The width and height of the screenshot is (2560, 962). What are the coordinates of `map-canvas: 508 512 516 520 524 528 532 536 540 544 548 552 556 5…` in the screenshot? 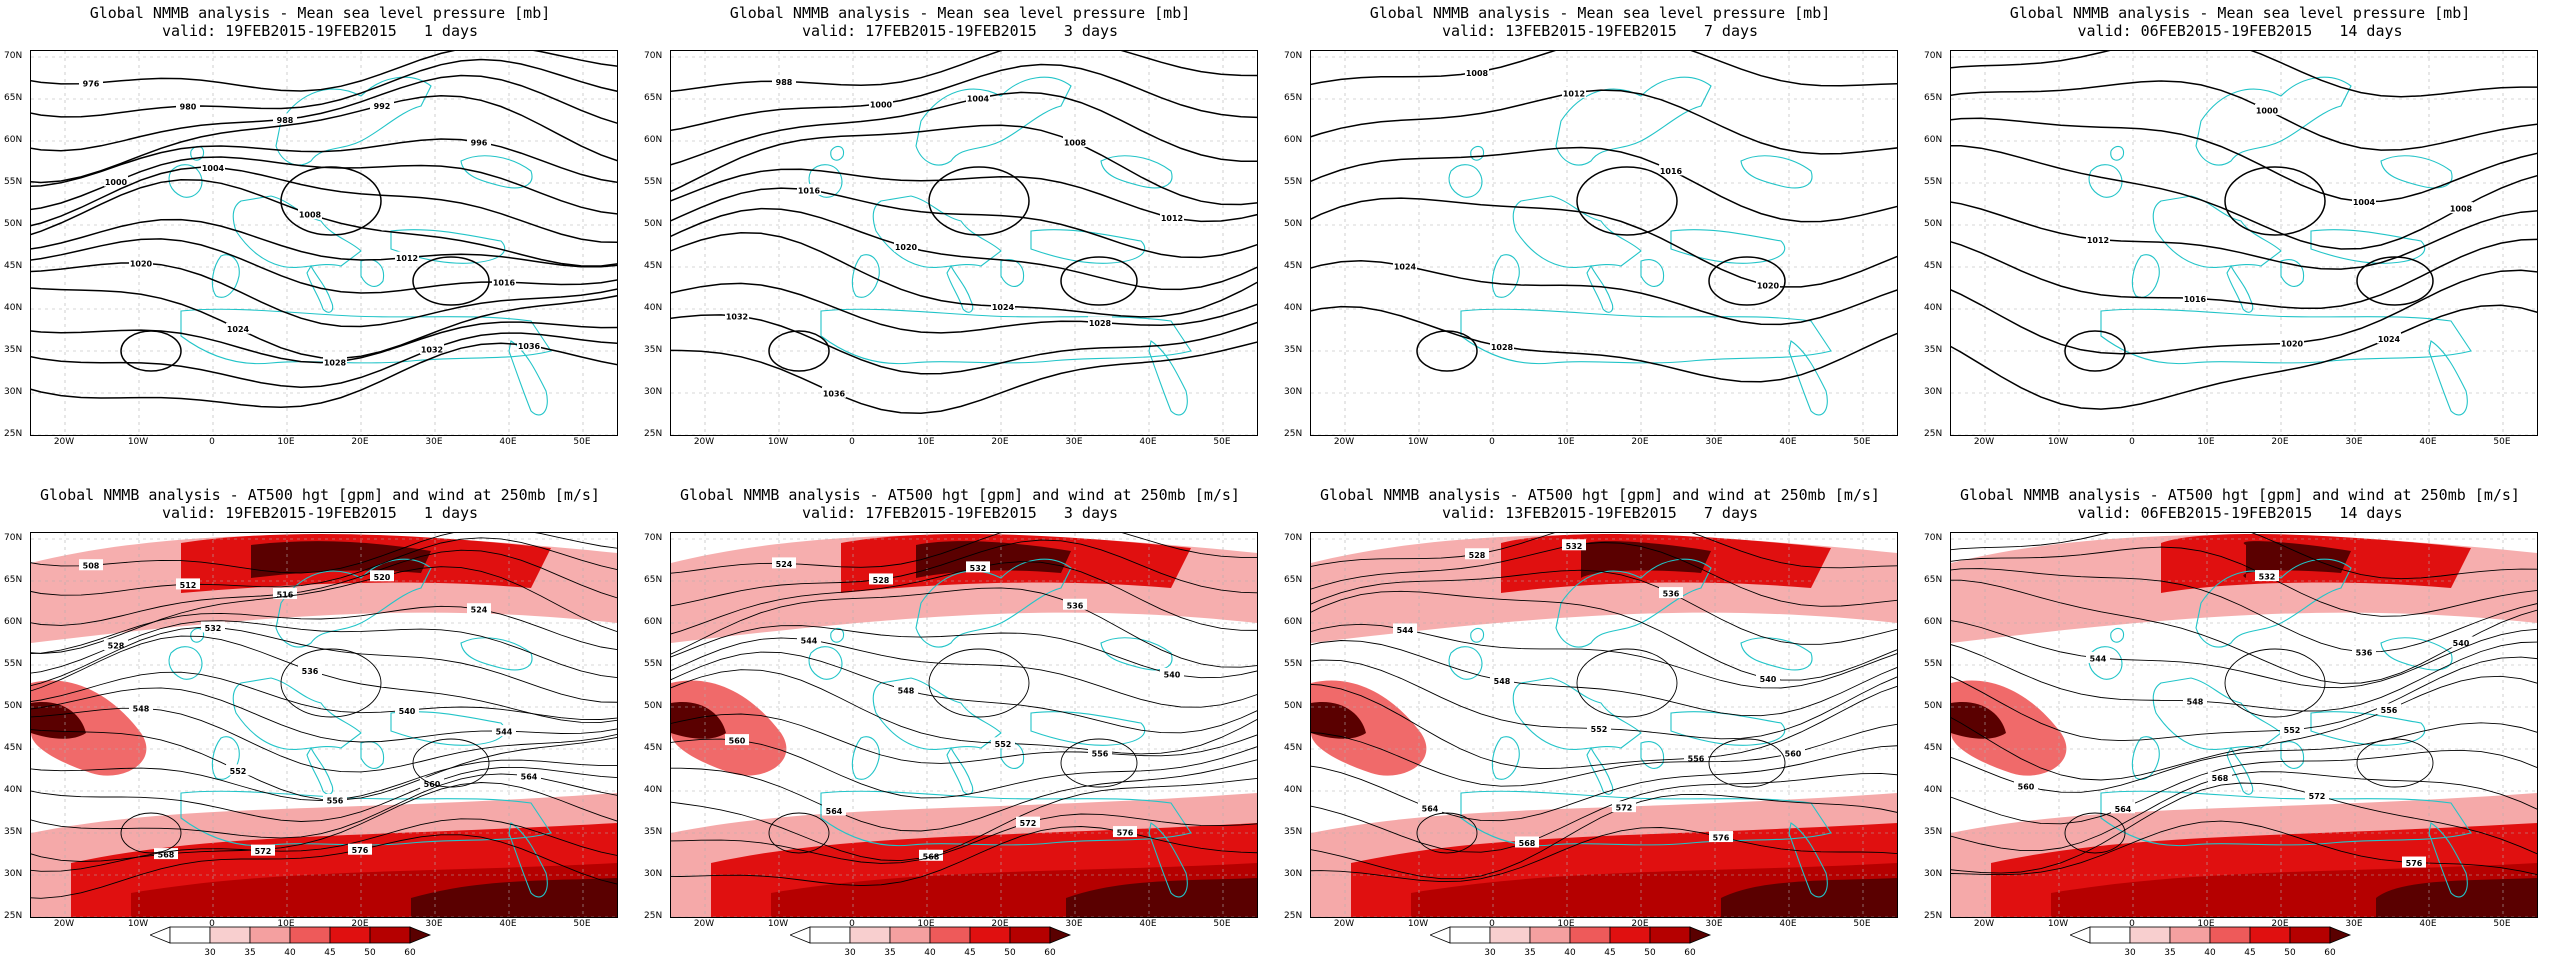 It's located at (324, 725).